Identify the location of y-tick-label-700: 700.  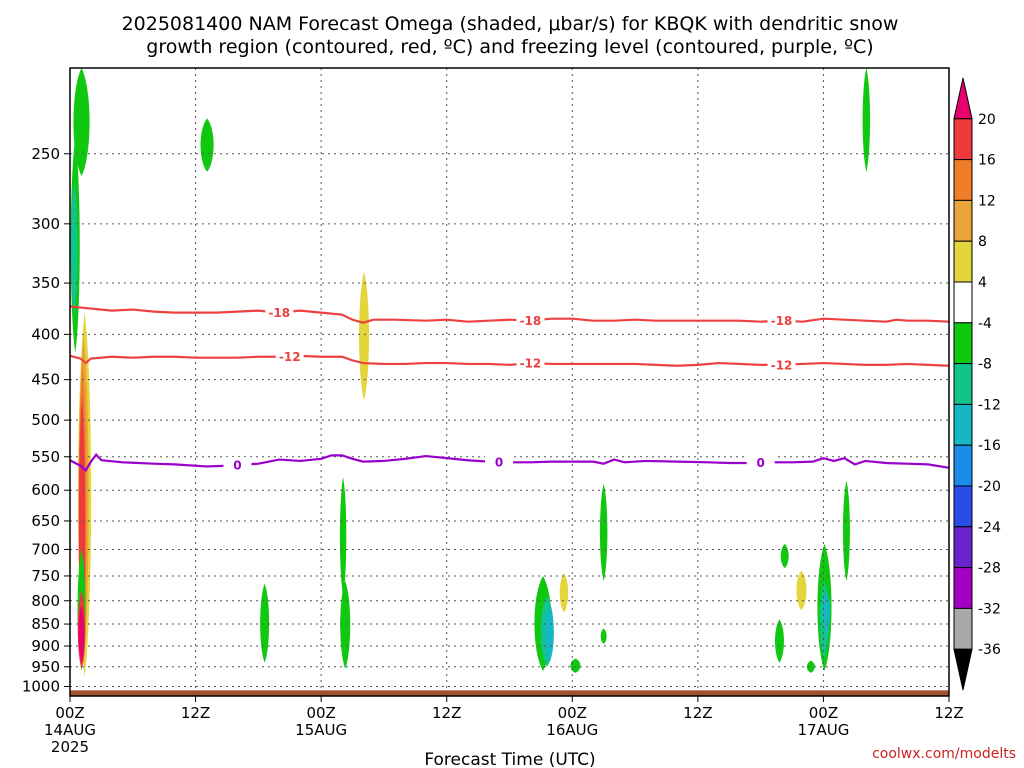
(45, 549).